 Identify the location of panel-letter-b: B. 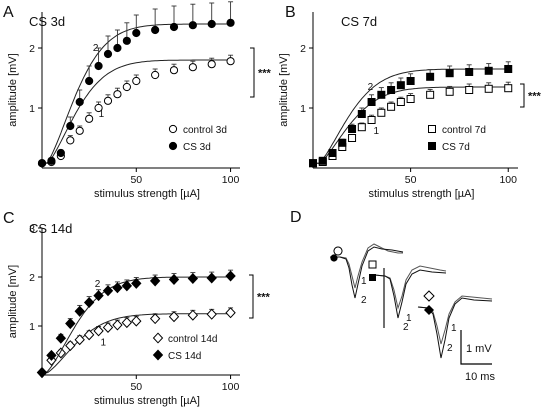
(290, 12).